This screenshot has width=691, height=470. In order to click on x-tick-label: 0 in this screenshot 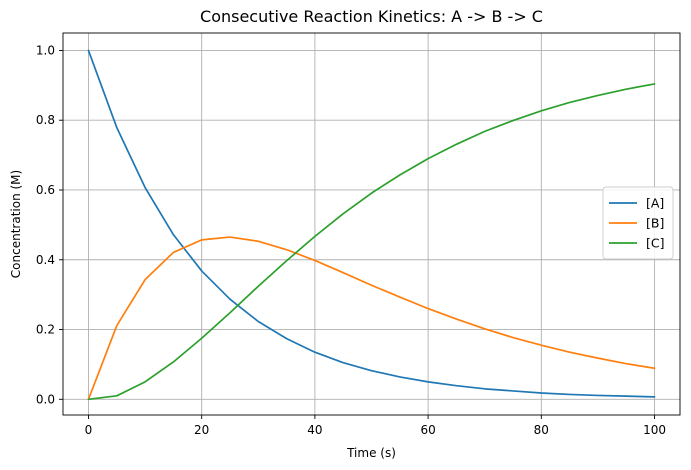, I will do `click(89, 430)`.